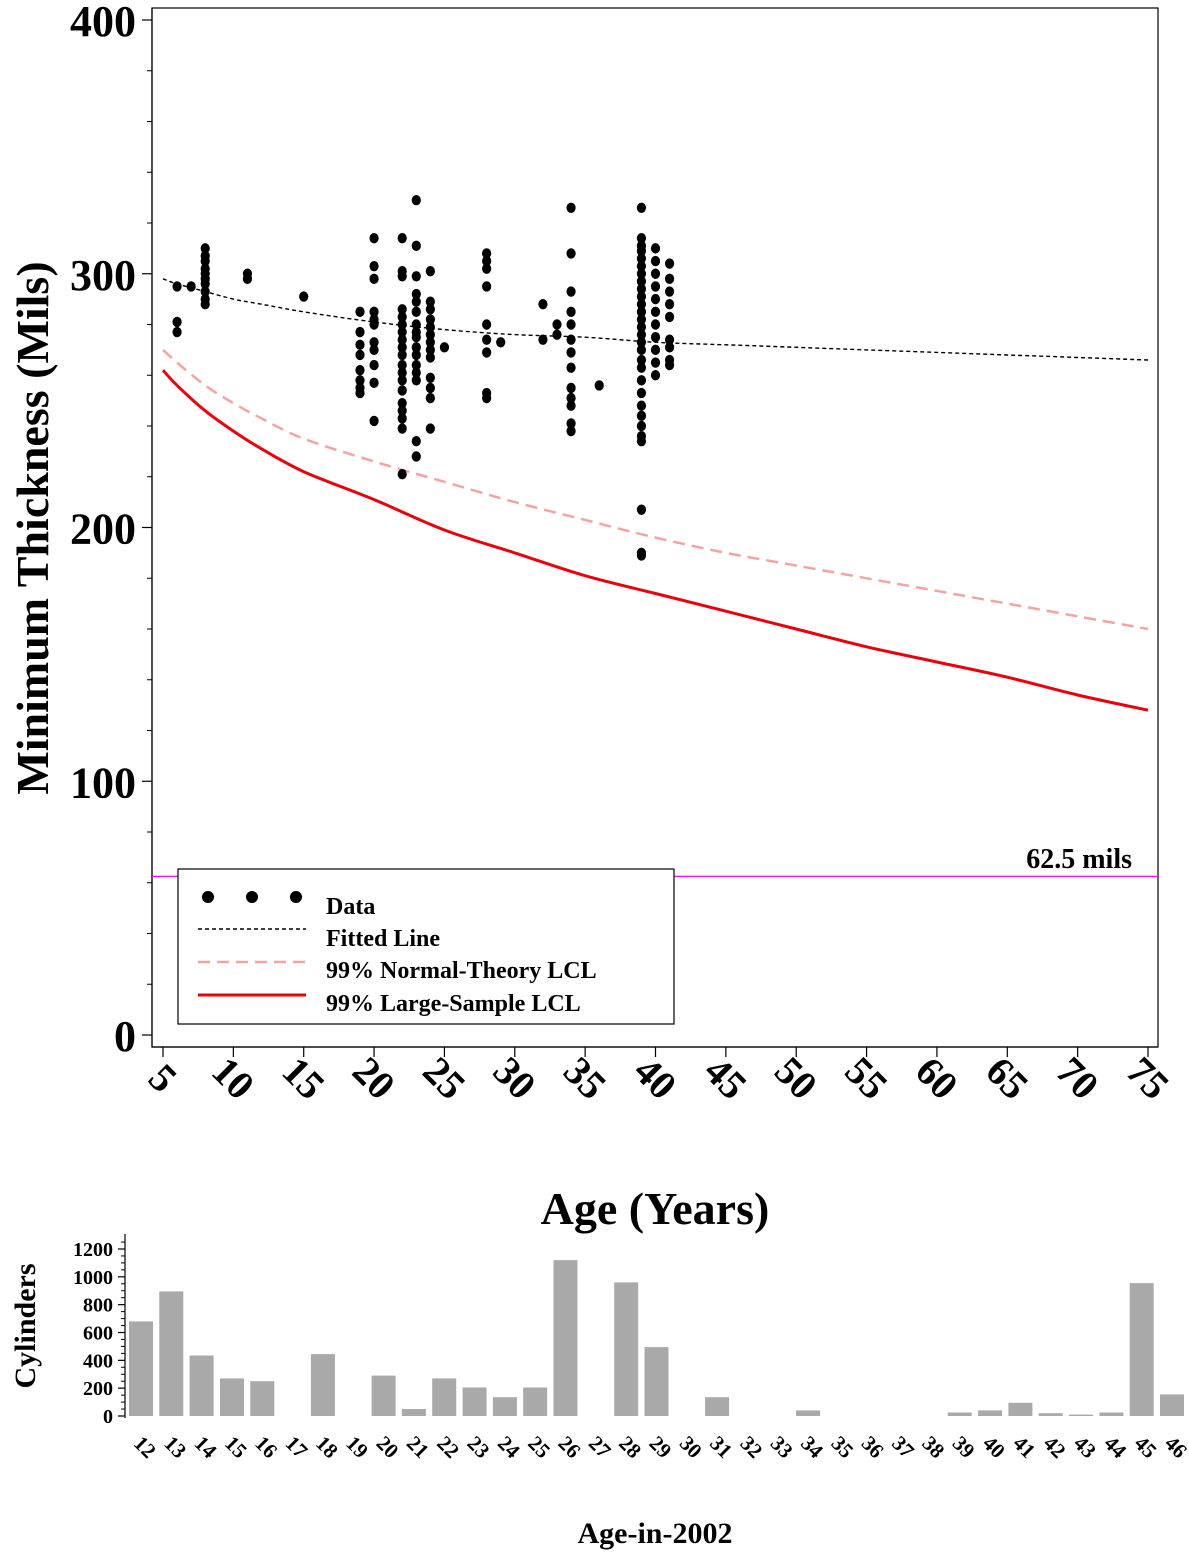 This screenshot has height=1555, width=1189. I want to click on bottom-x-tick-label: 42, so click(1055, 1447).